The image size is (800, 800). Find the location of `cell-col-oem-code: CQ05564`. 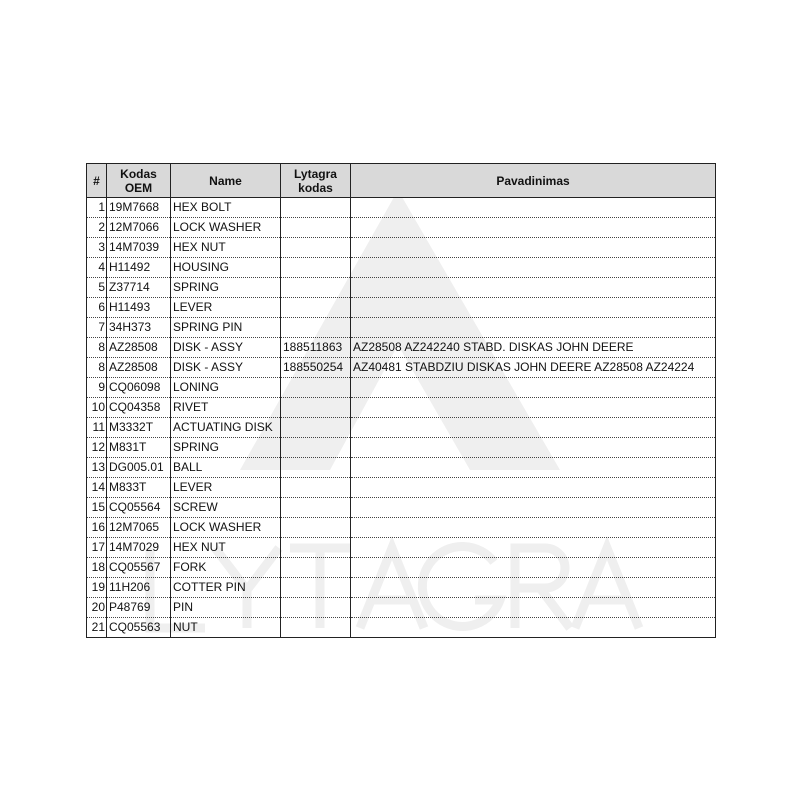

cell-col-oem-code: CQ05564 is located at coordinates (138, 507).